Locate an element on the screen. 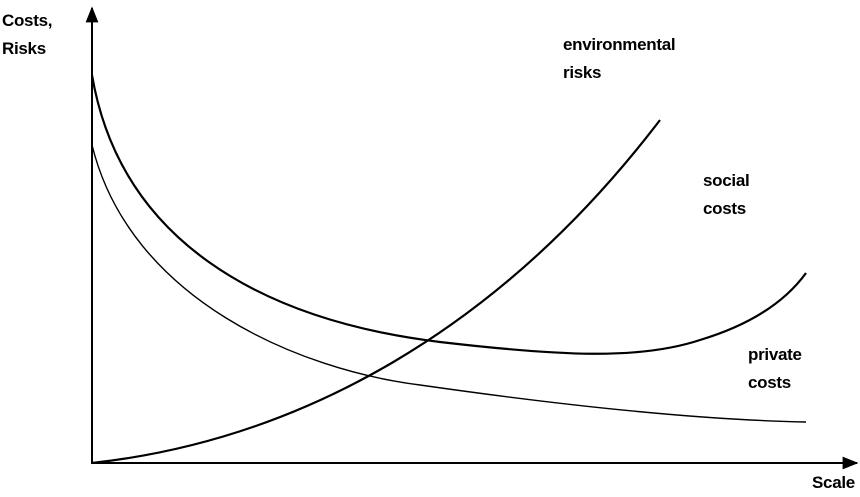 The image size is (860, 497). x-axis-label: Scale is located at coordinates (833, 482).